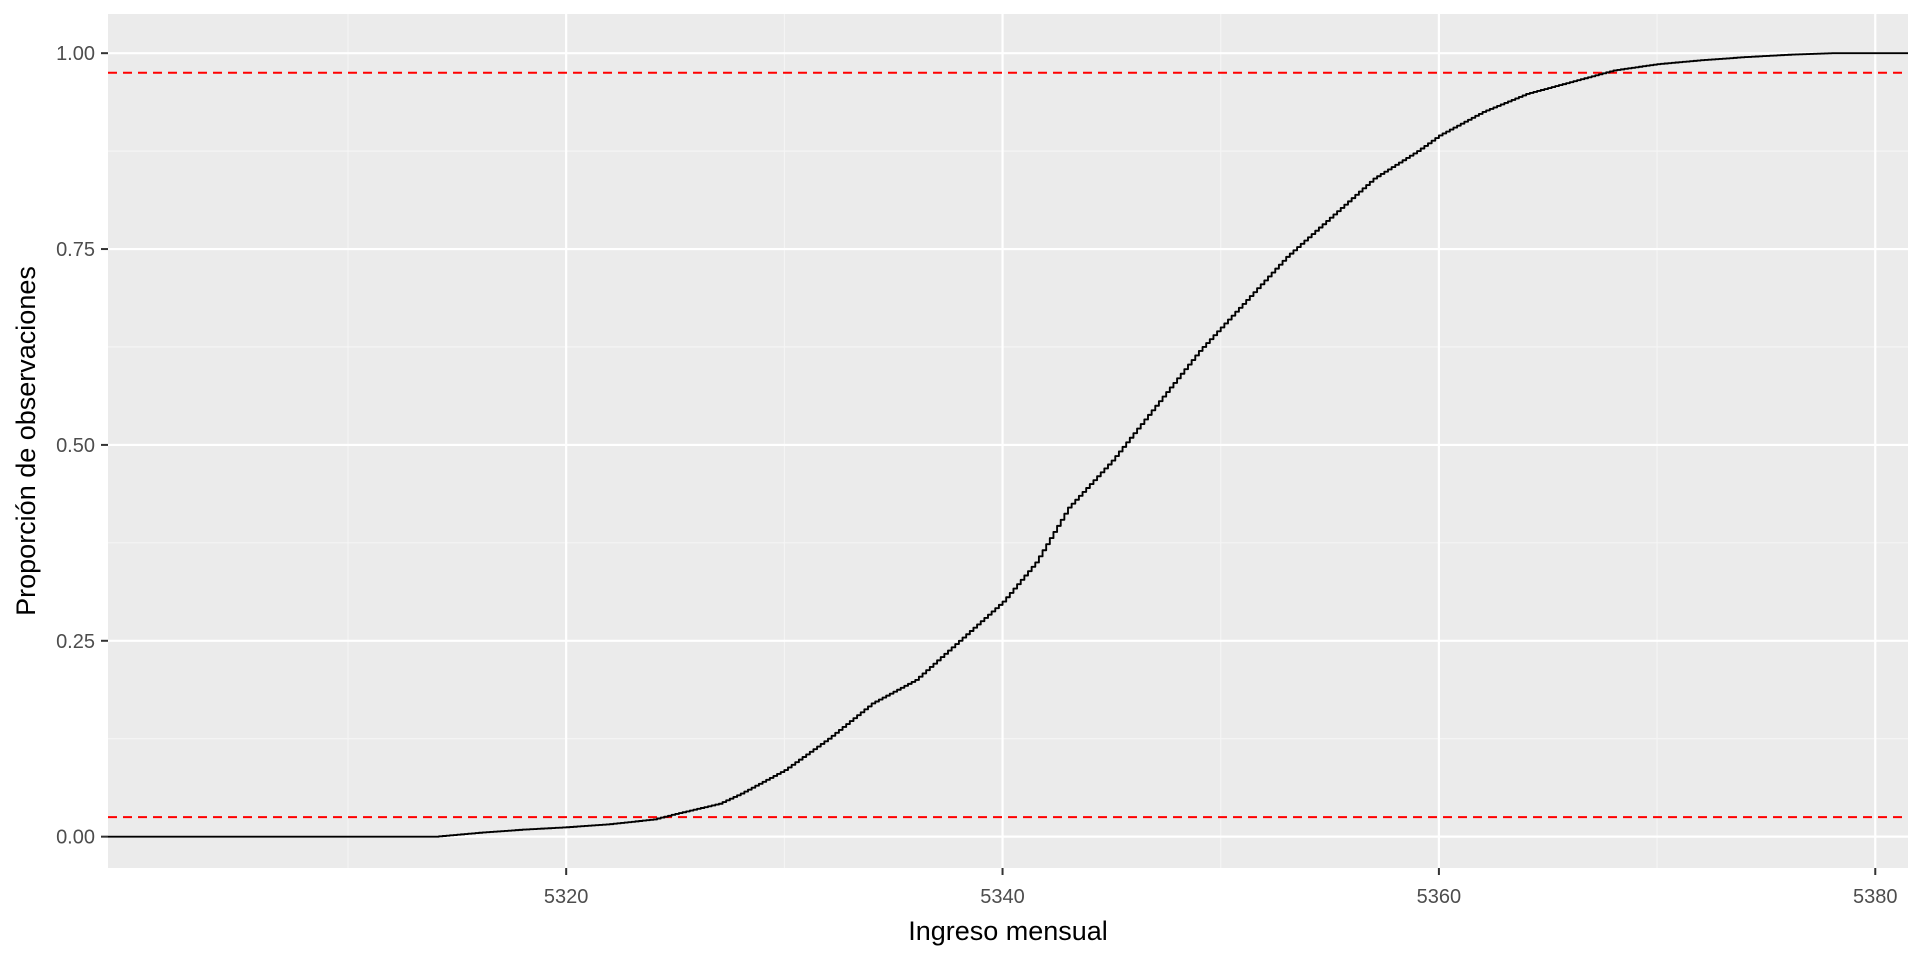 This screenshot has height=960, width=1920. Describe the element at coordinates (75, 446) in the screenshot. I see `y-tick-label: 0.50` at that location.